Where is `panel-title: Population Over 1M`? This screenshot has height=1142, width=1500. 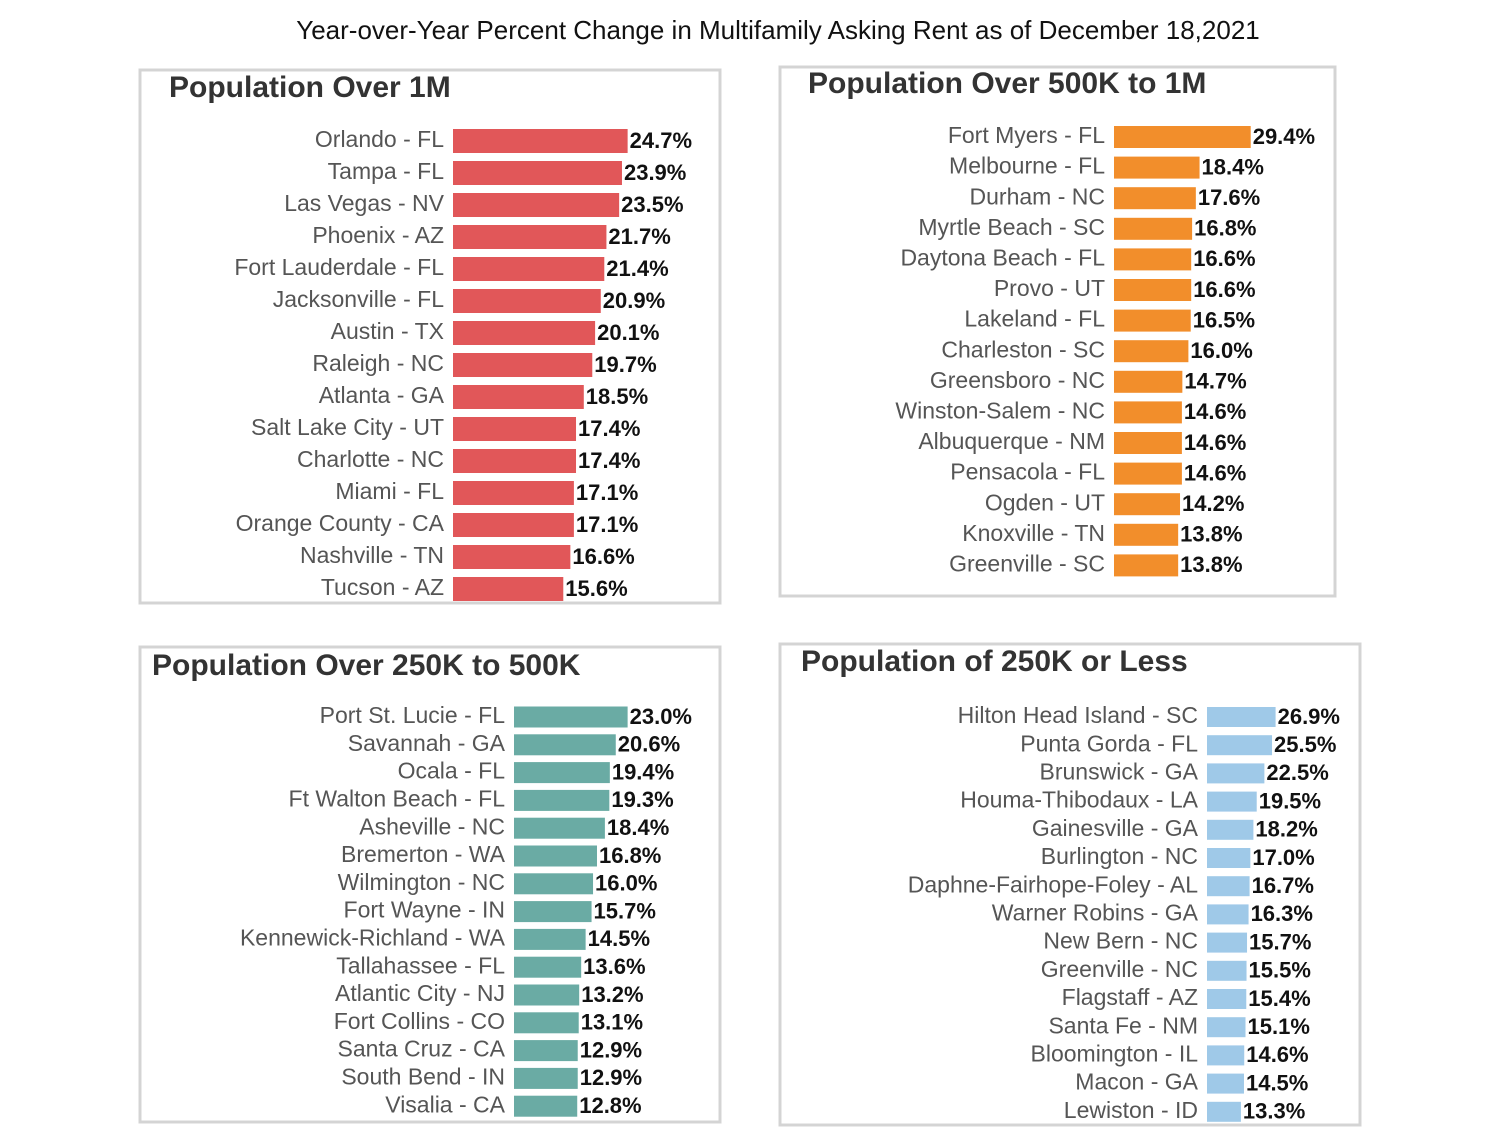 panel-title: Population Over 1M is located at coordinates (310, 87).